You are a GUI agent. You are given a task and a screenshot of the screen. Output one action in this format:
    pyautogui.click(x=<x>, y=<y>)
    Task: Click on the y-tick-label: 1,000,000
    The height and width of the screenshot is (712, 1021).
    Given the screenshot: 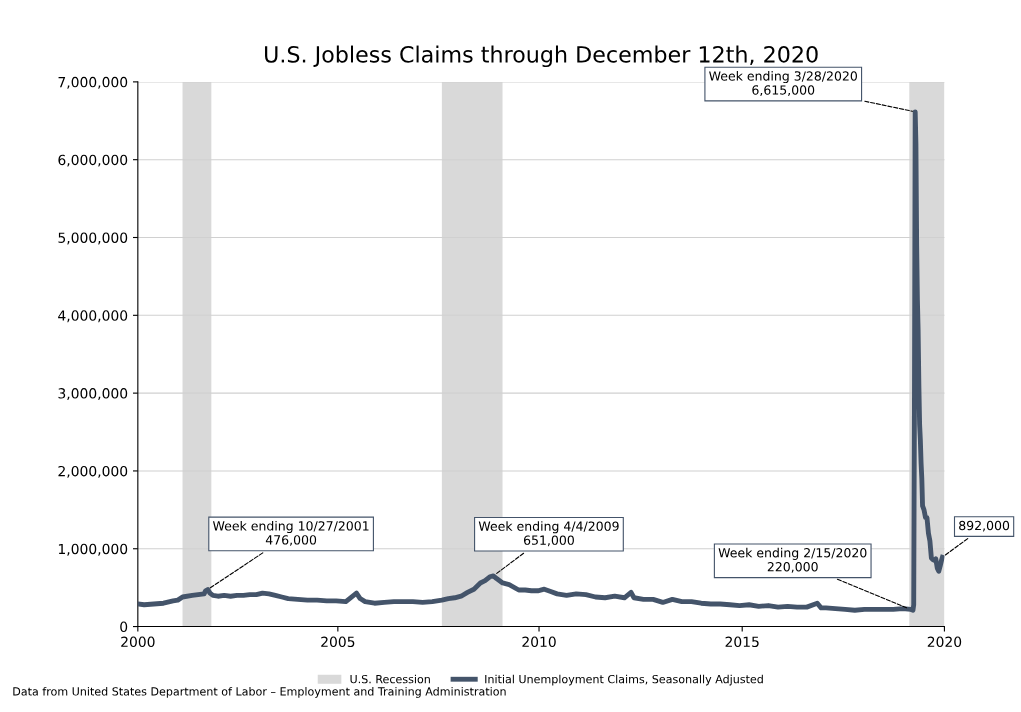 What is the action you would take?
    pyautogui.click(x=93, y=549)
    